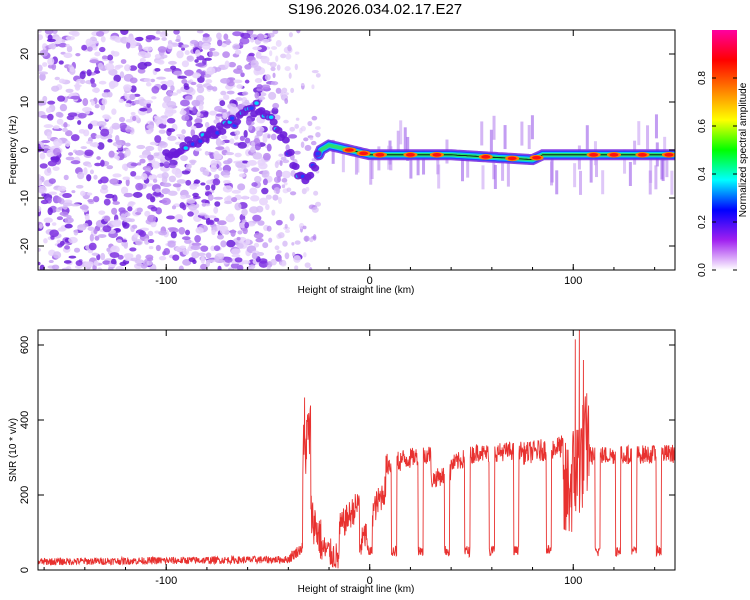 The image size is (750, 600). Describe the element at coordinates (25, 345) in the screenshot. I see `y-tick-label: 600` at that location.